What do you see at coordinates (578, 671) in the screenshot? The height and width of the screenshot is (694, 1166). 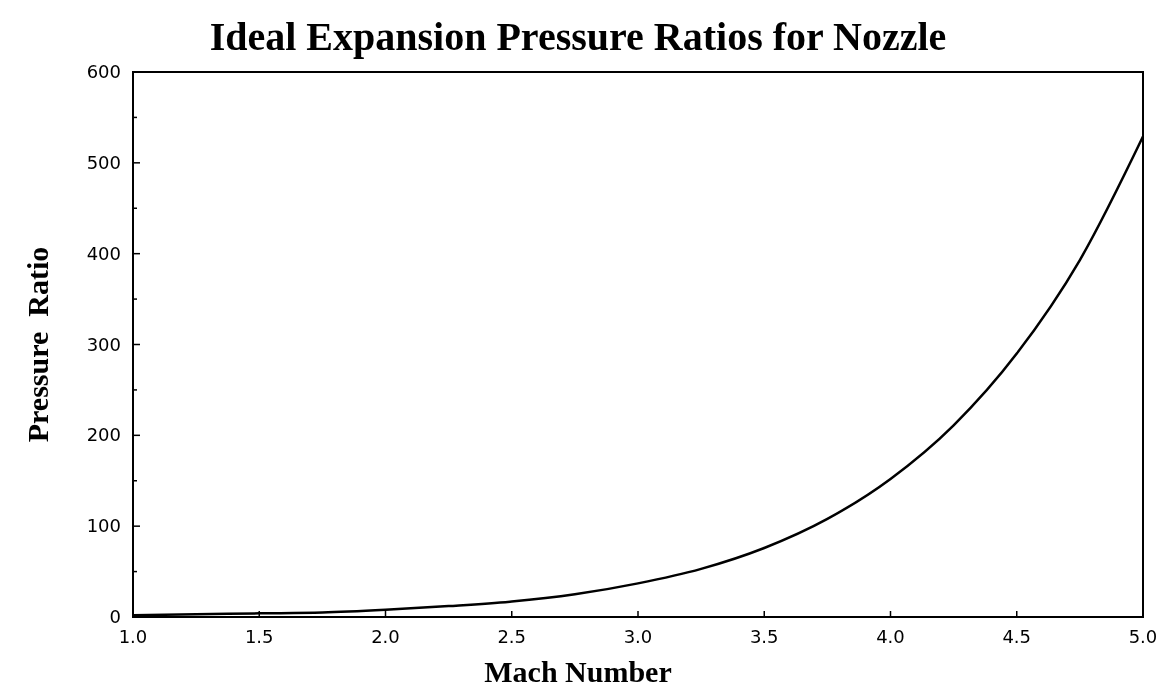 I see `x-axis-title: Mach Number` at bounding box center [578, 671].